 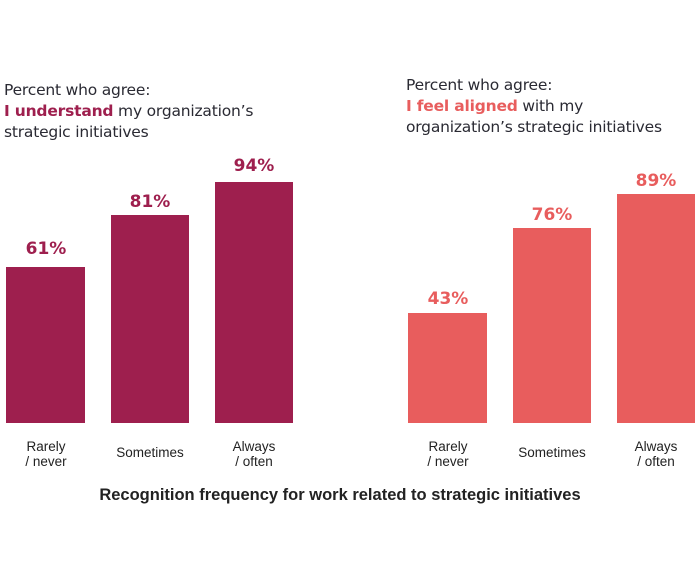 I want to click on right-bar-rarely, so click(x=447, y=368).